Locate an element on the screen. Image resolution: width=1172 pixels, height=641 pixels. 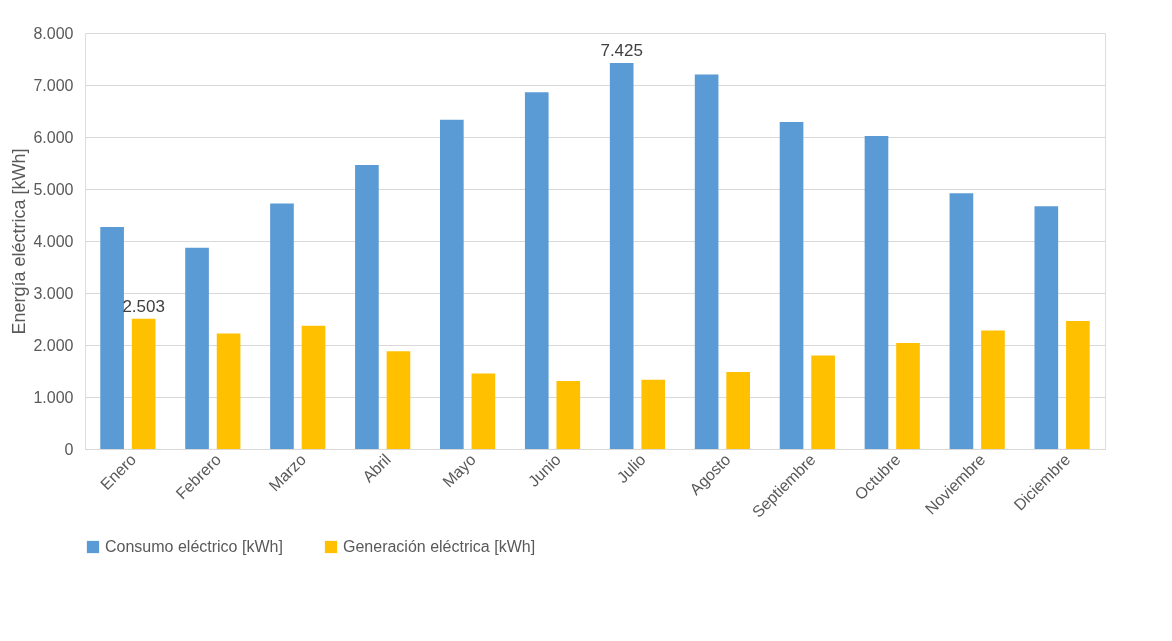
legend-label: Consumo eléctrico [kWh] is located at coordinates (194, 546).